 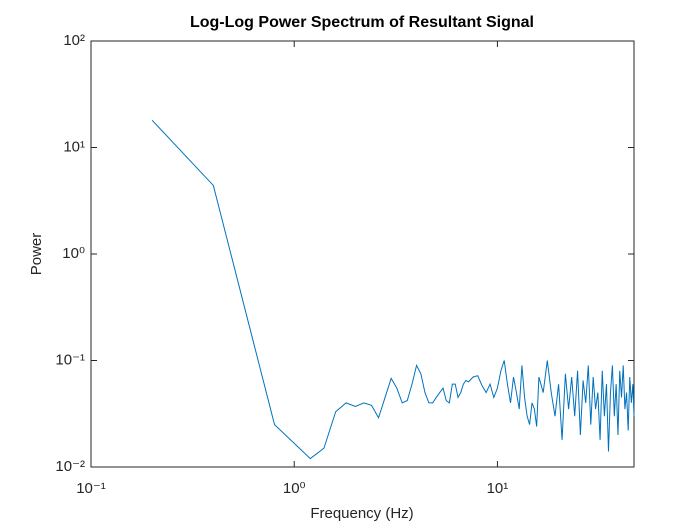 What do you see at coordinates (70, 359) in the screenshot?
I see `y-tick-label: 10⁻¹` at bounding box center [70, 359].